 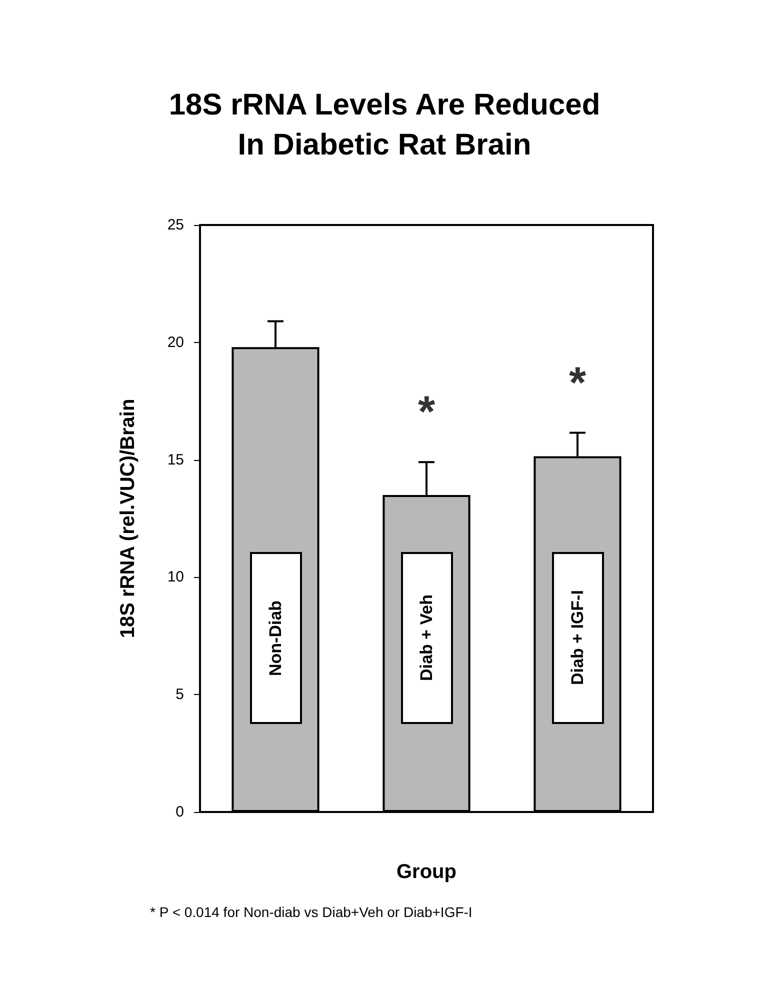 I want to click on label-box: Diab + IGF-I, so click(x=578, y=638).